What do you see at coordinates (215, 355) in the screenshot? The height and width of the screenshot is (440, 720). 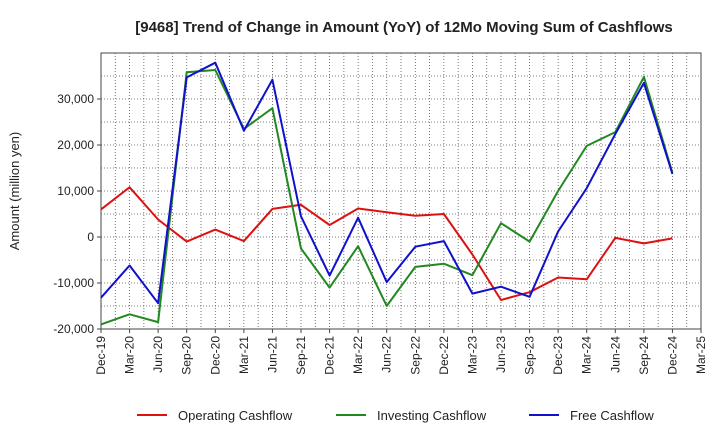 I see `x-tick-label: Dec-20` at bounding box center [215, 355].